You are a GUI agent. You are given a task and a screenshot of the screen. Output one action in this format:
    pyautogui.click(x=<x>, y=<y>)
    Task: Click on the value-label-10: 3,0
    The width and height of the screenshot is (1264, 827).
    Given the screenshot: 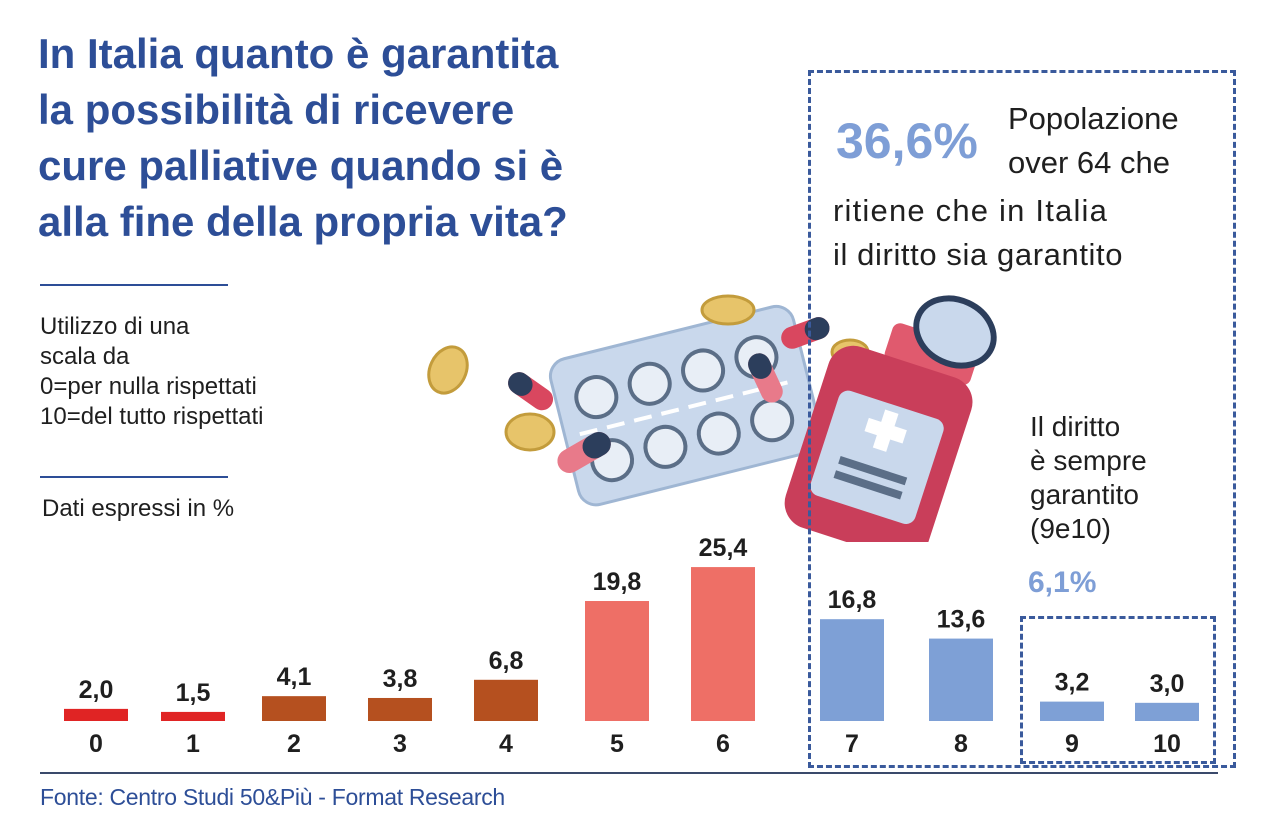 What is the action you would take?
    pyautogui.click(x=1167, y=684)
    